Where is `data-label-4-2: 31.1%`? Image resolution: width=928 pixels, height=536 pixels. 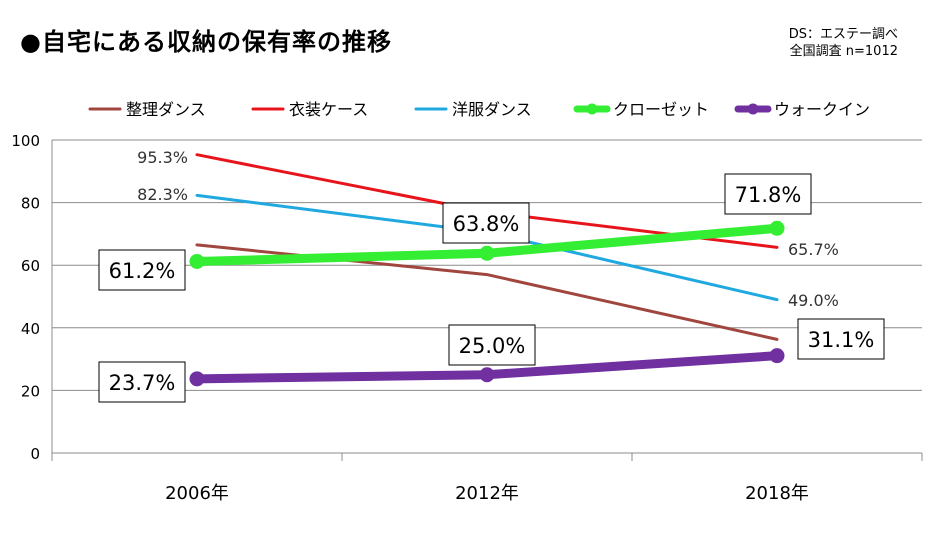 data-label-4-2: 31.1% is located at coordinates (841, 340).